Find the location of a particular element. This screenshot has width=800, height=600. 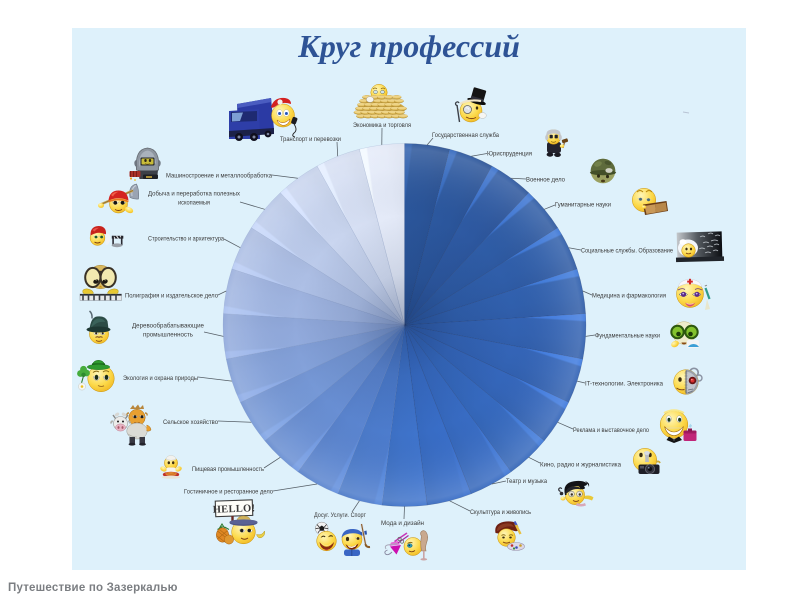

svg-text: Медицина и фармакология is located at coordinates (629, 295).